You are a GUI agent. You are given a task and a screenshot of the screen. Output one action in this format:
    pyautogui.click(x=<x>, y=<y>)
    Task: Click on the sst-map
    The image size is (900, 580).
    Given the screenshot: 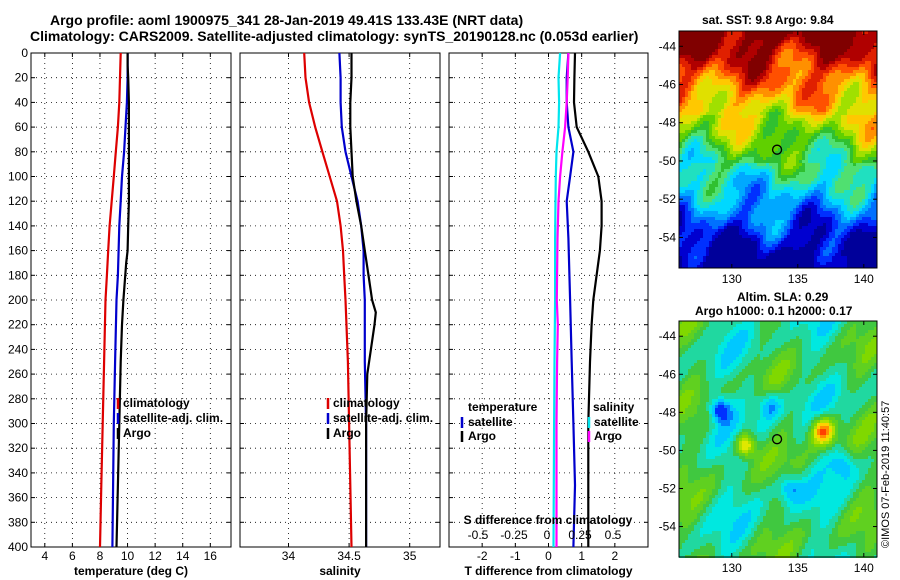 What is the action you would take?
    pyautogui.click(x=778, y=149)
    